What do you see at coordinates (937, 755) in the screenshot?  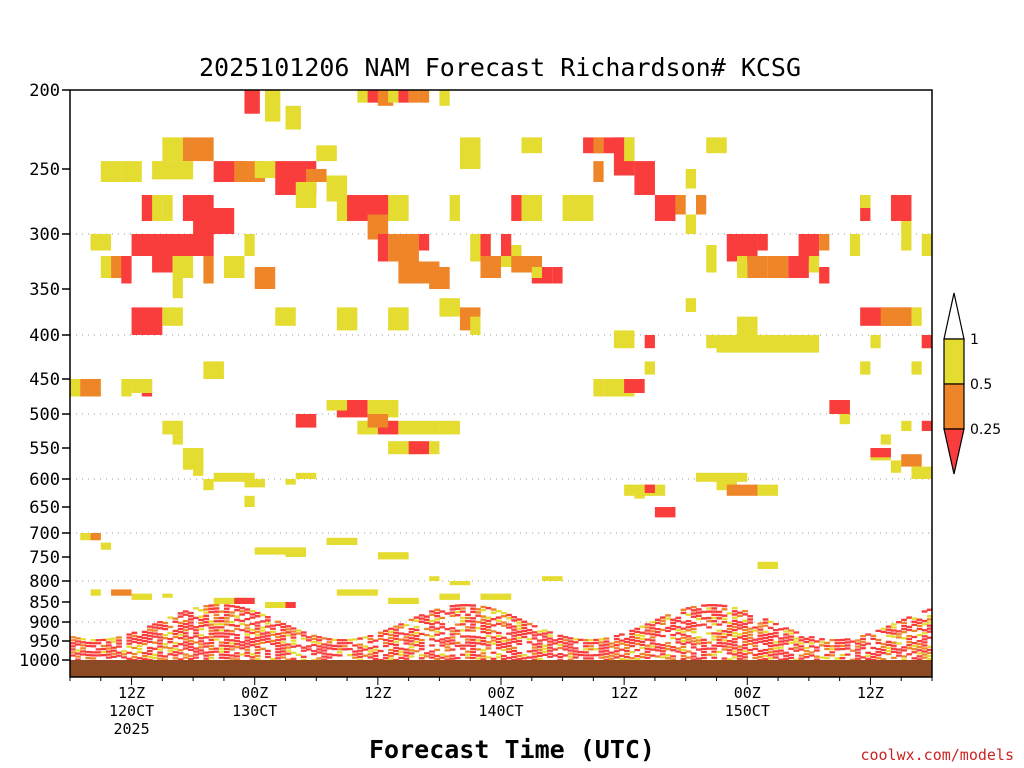 I see `site-credit: coolwx.com/models` at bounding box center [937, 755].